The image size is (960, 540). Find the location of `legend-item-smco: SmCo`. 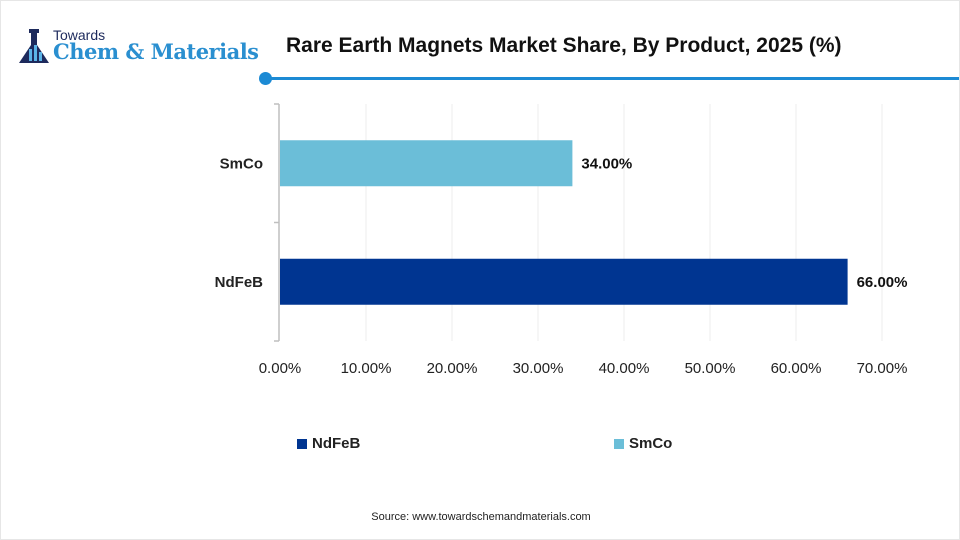

legend-item-smco: SmCo is located at coordinates (643, 443).